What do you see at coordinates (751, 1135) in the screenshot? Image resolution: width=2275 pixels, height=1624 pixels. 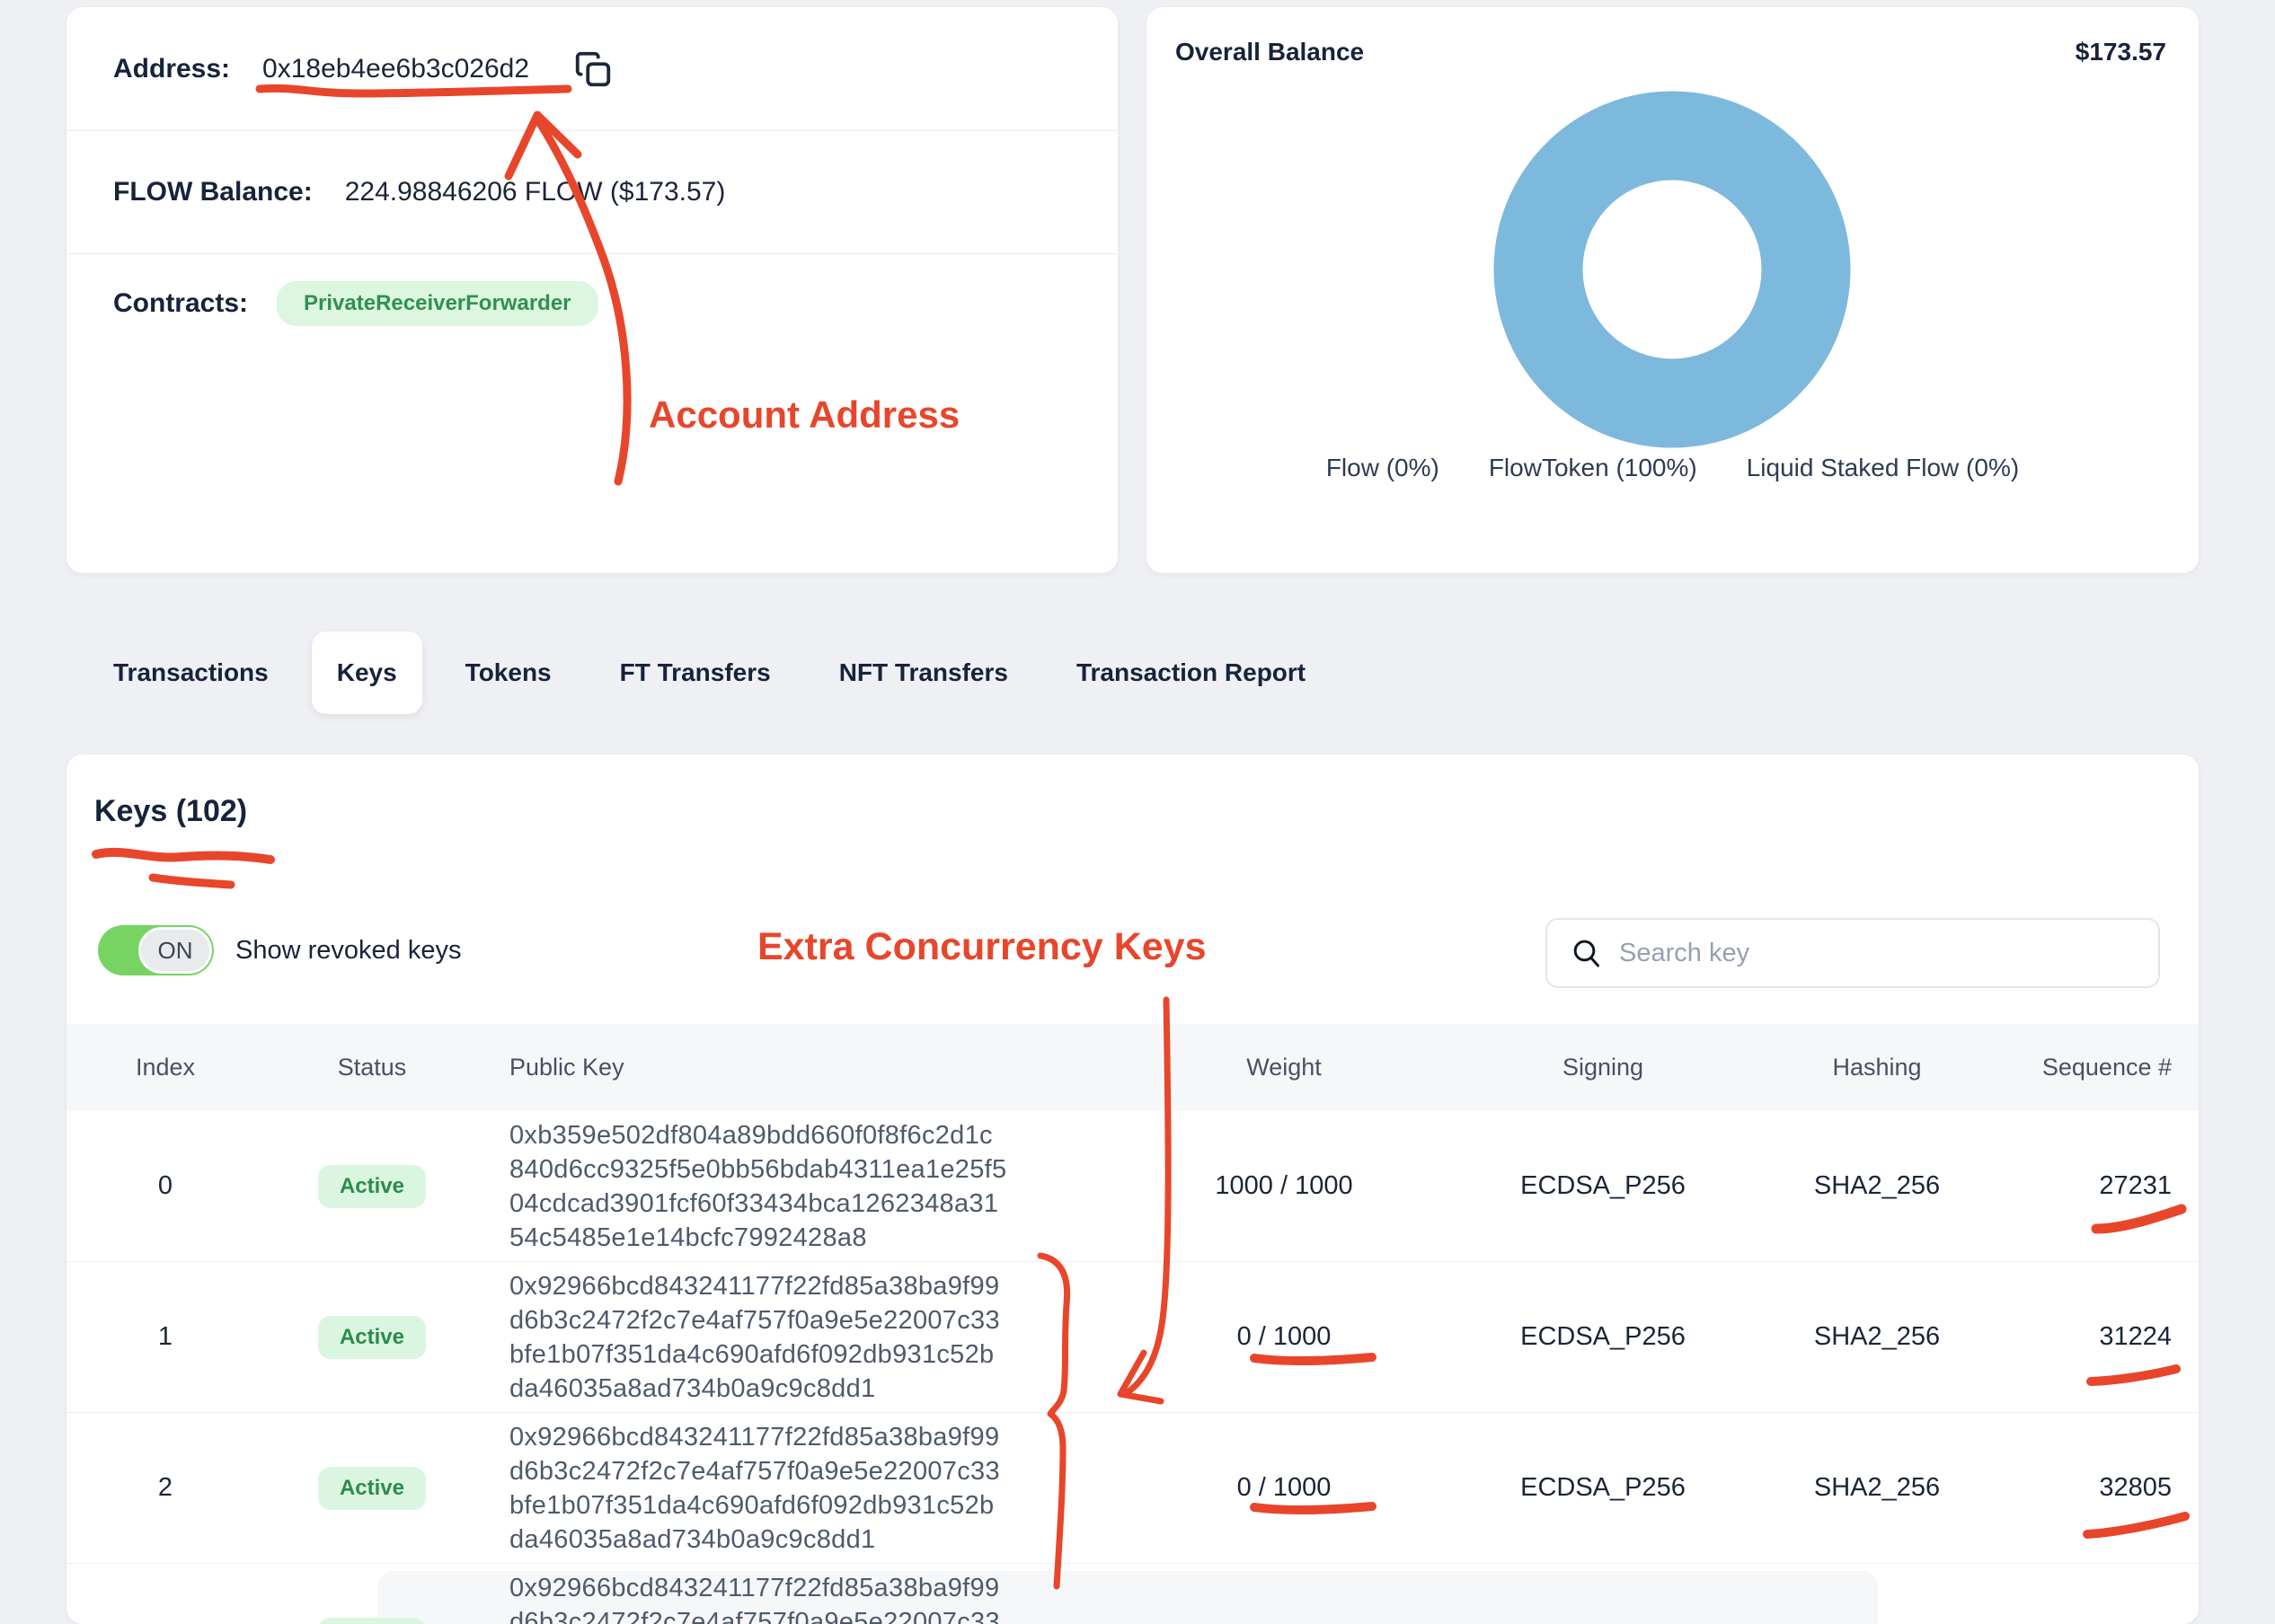 I see `public-key-line: 0xb359e502df804a89bdd660f0f8f6c2d1c` at bounding box center [751, 1135].